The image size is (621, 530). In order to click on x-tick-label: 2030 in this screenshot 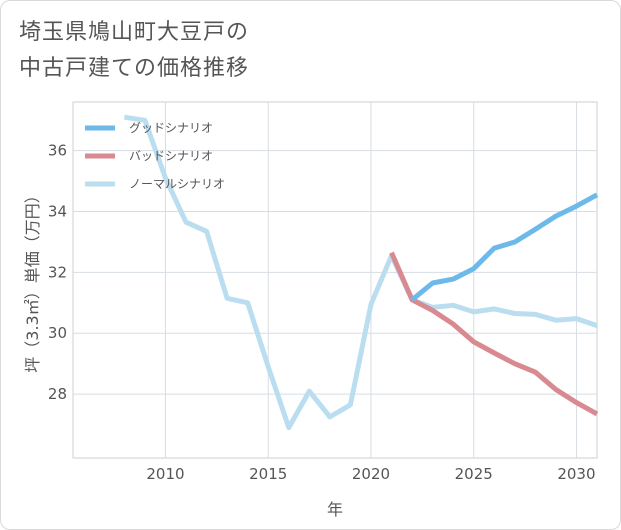, I will do `click(576, 474)`.